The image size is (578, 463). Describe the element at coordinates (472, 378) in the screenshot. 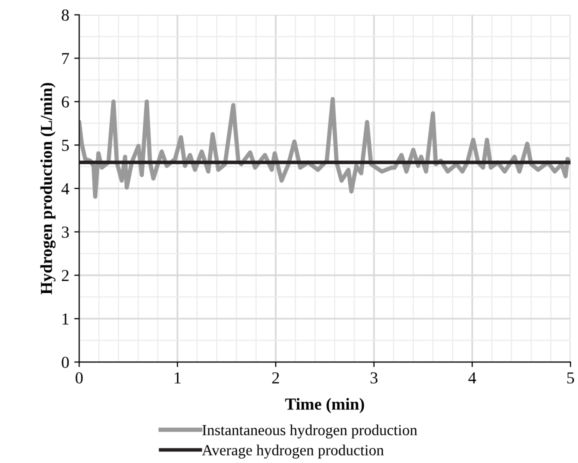

I see `x-tick-label: 4` at that location.